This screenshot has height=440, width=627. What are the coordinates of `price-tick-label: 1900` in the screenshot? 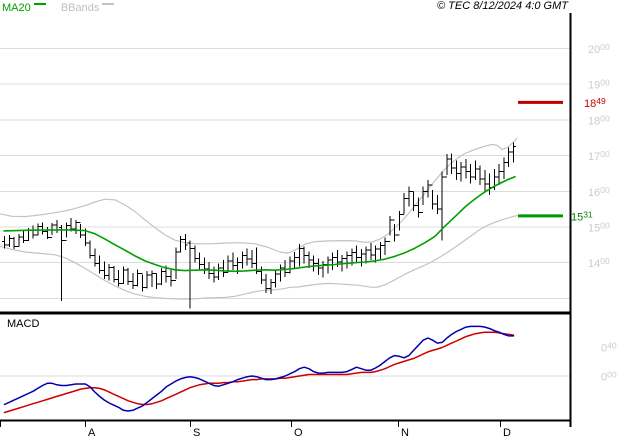 It's located at (599, 85).